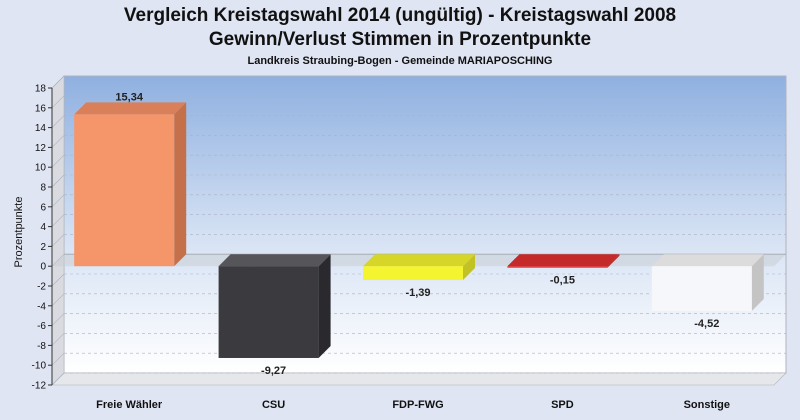  I want to click on data-label: -1,39, so click(417, 293).